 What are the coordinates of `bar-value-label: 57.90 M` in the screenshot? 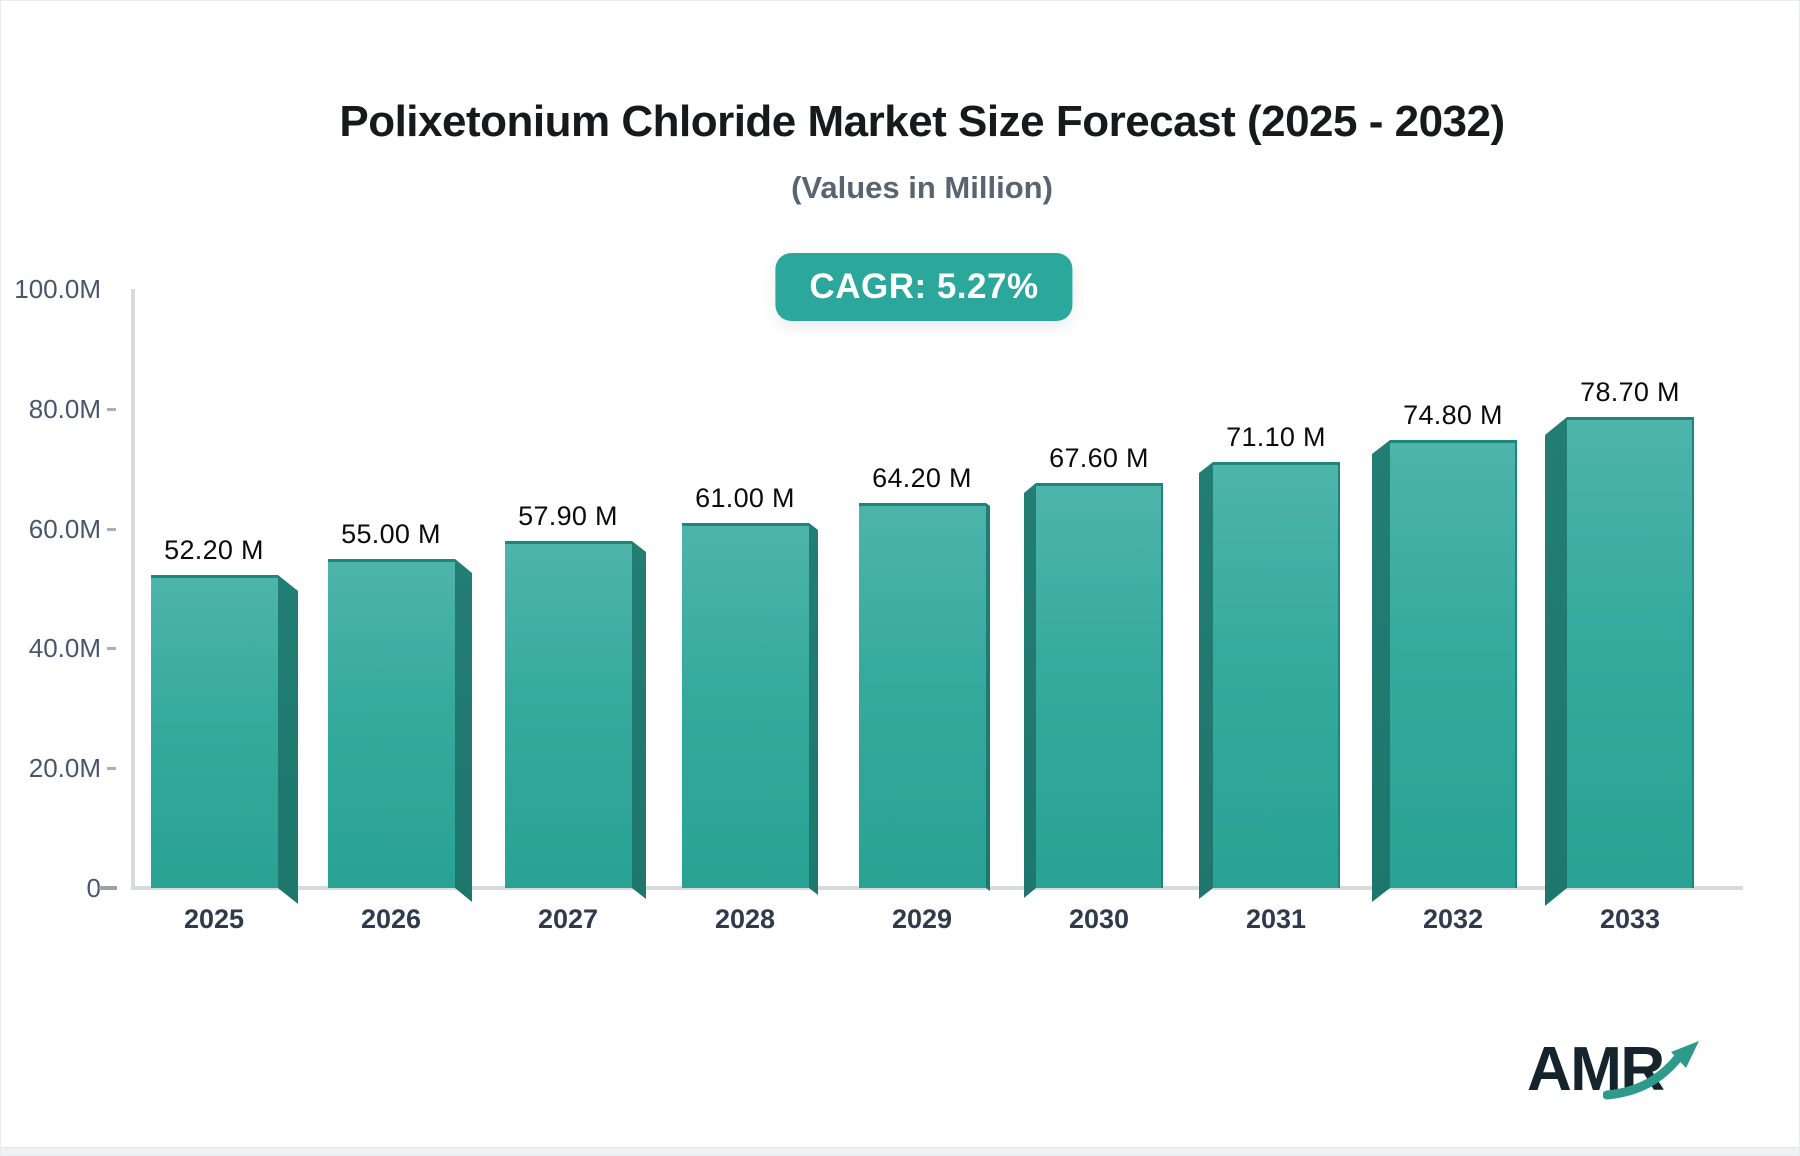 It's located at (568, 516).